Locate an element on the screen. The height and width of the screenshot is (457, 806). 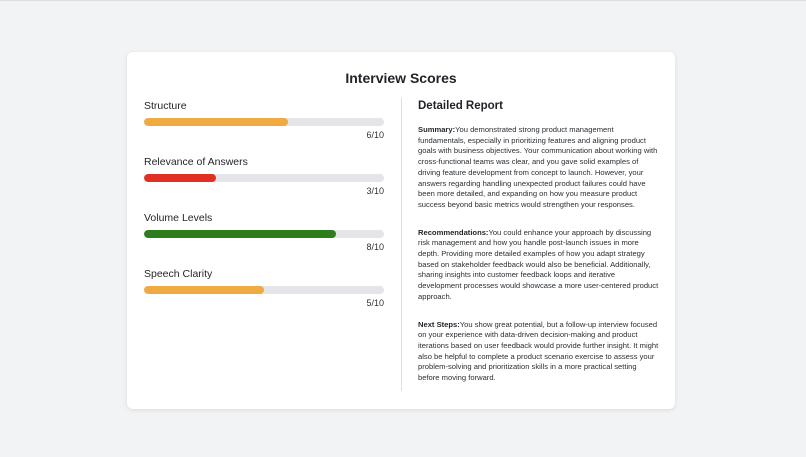
score-value: 6/10 is located at coordinates (375, 135).